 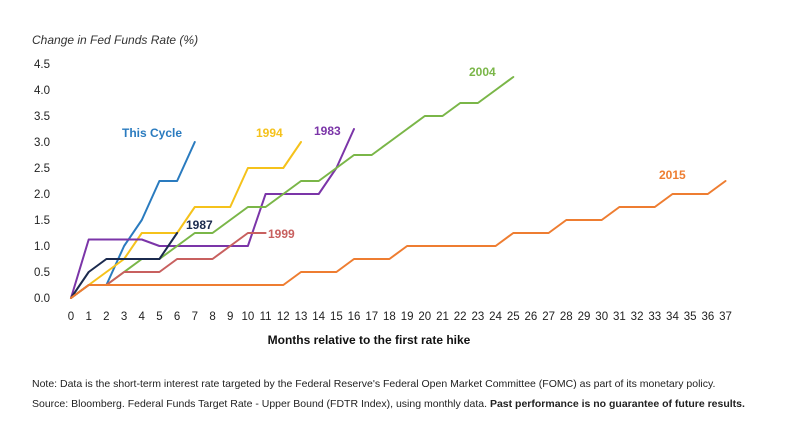 I want to click on x-tick-label: 0, so click(x=71, y=317).